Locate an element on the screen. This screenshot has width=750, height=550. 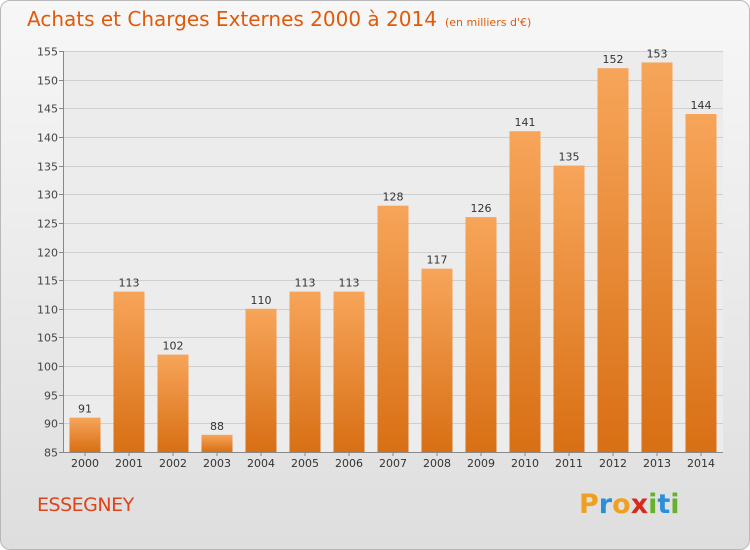
proxiti-logo: Proxiti is located at coordinates (629, 504).